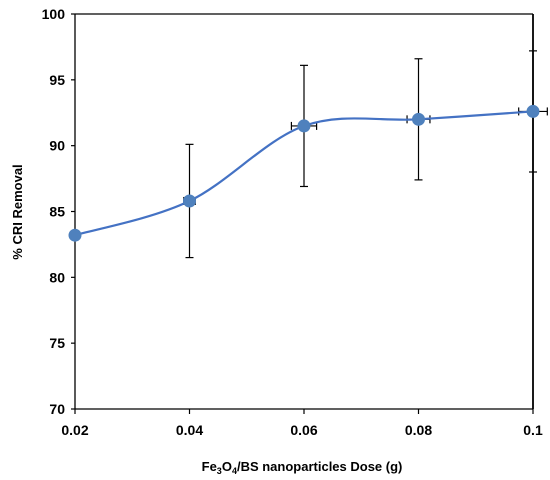  What do you see at coordinates (54, 14) in the screenshot?
I see `y-tick-label: 100` at bounding box center [54, 14].